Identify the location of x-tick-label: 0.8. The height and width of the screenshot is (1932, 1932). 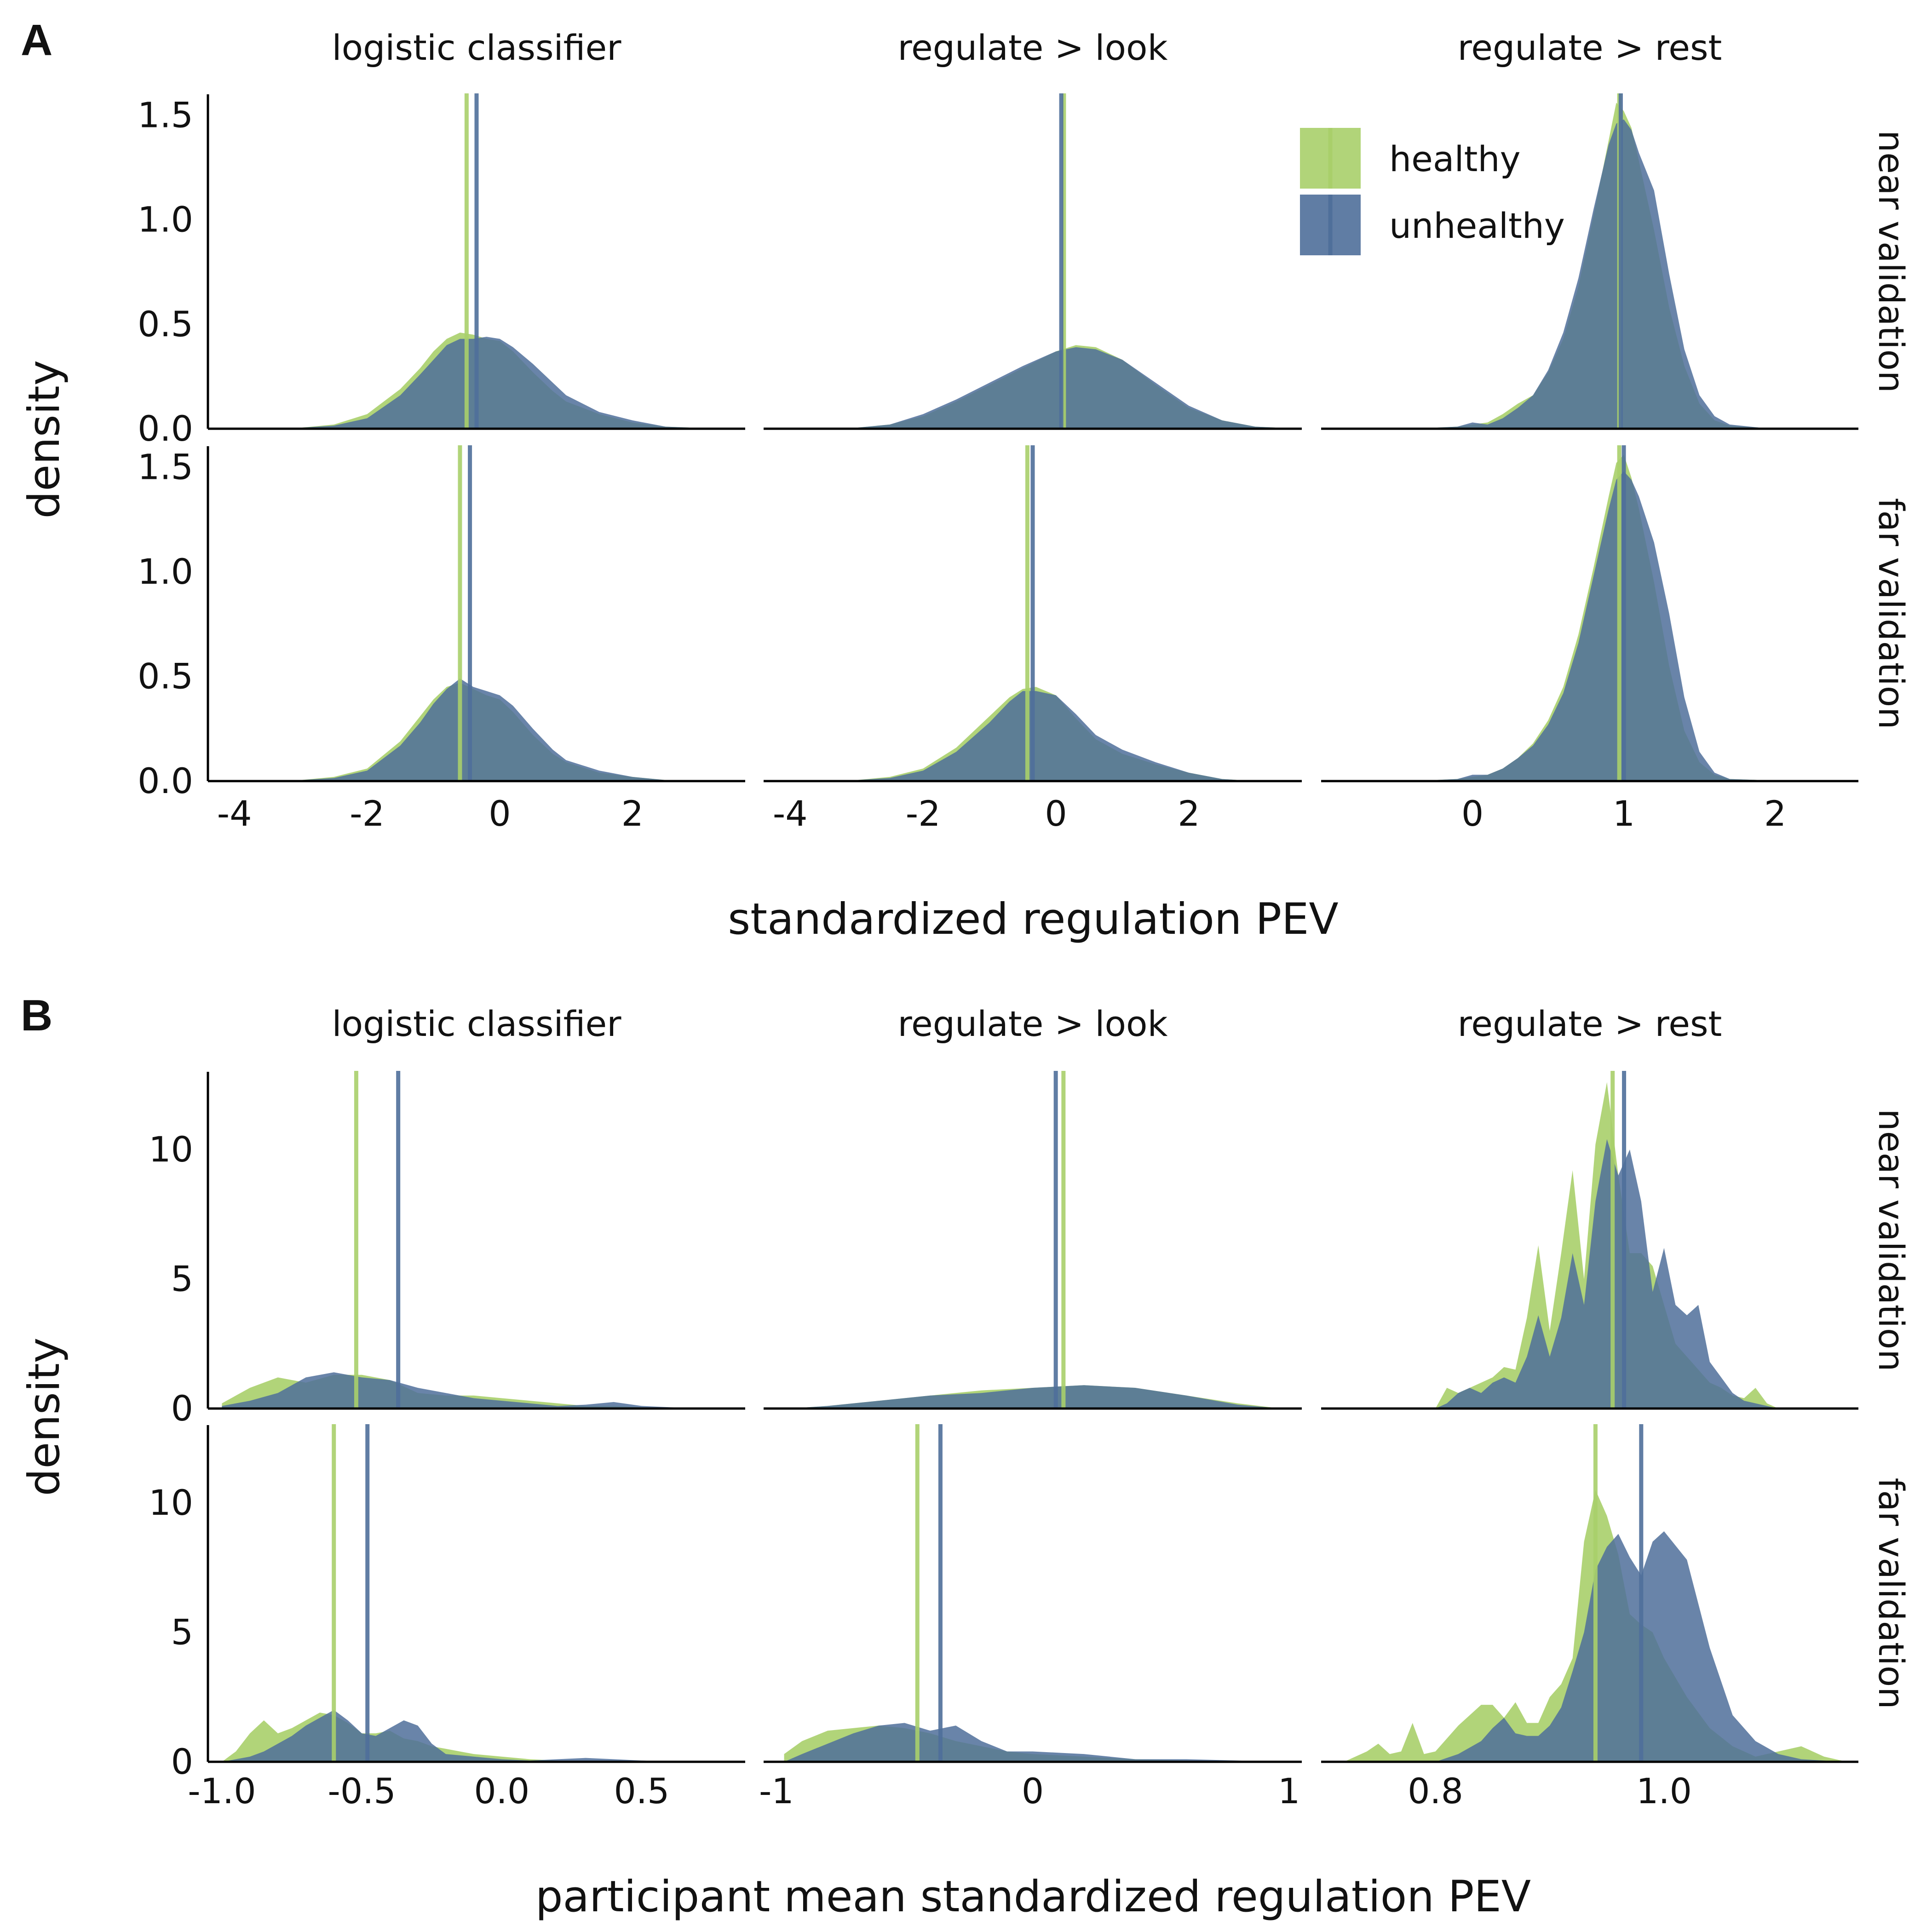
(1435, 1791).